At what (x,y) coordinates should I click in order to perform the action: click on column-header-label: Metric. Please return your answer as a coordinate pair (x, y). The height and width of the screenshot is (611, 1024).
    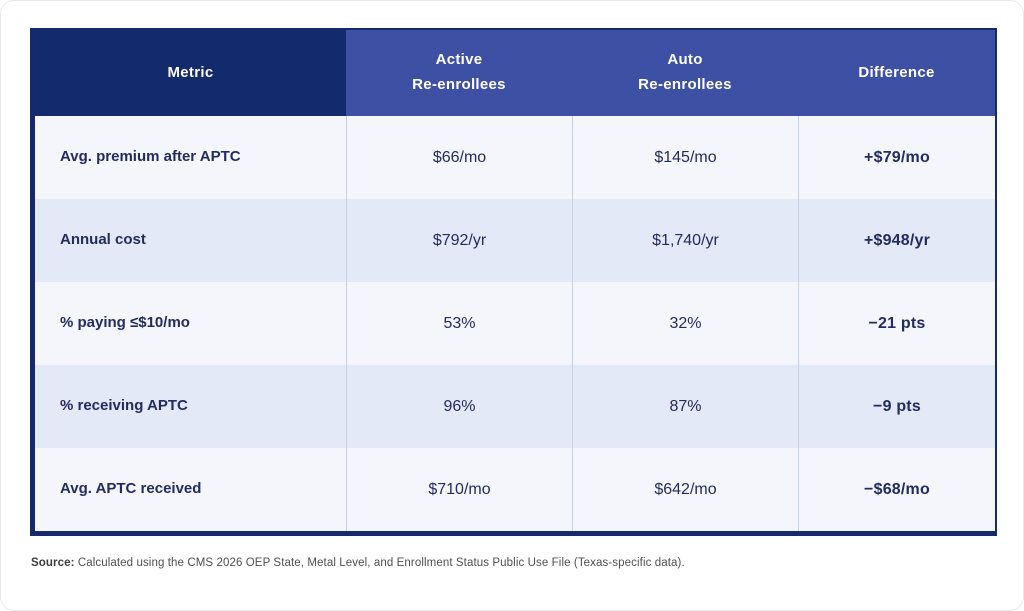
    Looking at the image, I should click on (190, 72).